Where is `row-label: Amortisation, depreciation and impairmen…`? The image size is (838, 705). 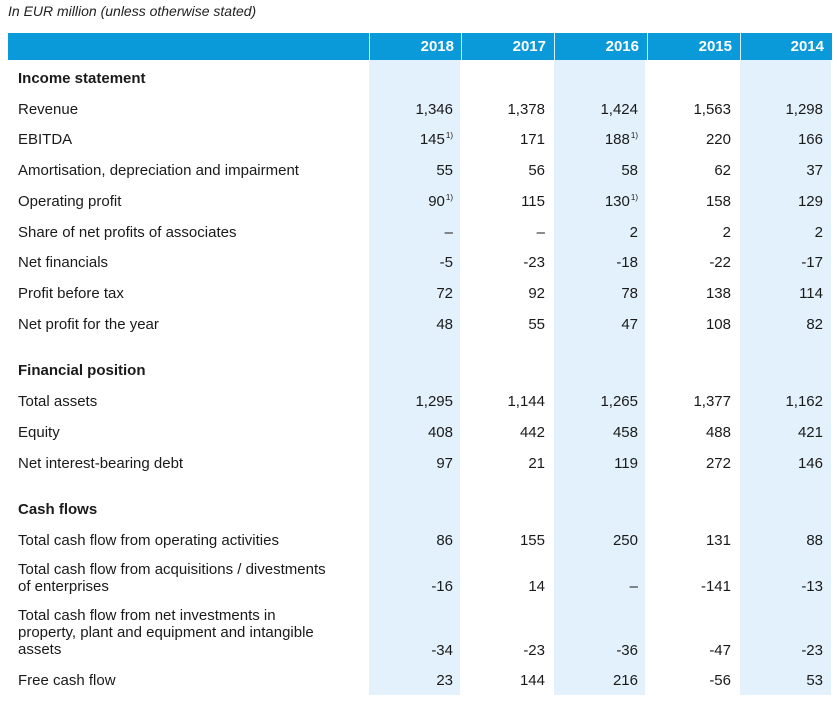
row-label: Amortisation, depreciation and impairmen… is located at coordinates (158, 170).